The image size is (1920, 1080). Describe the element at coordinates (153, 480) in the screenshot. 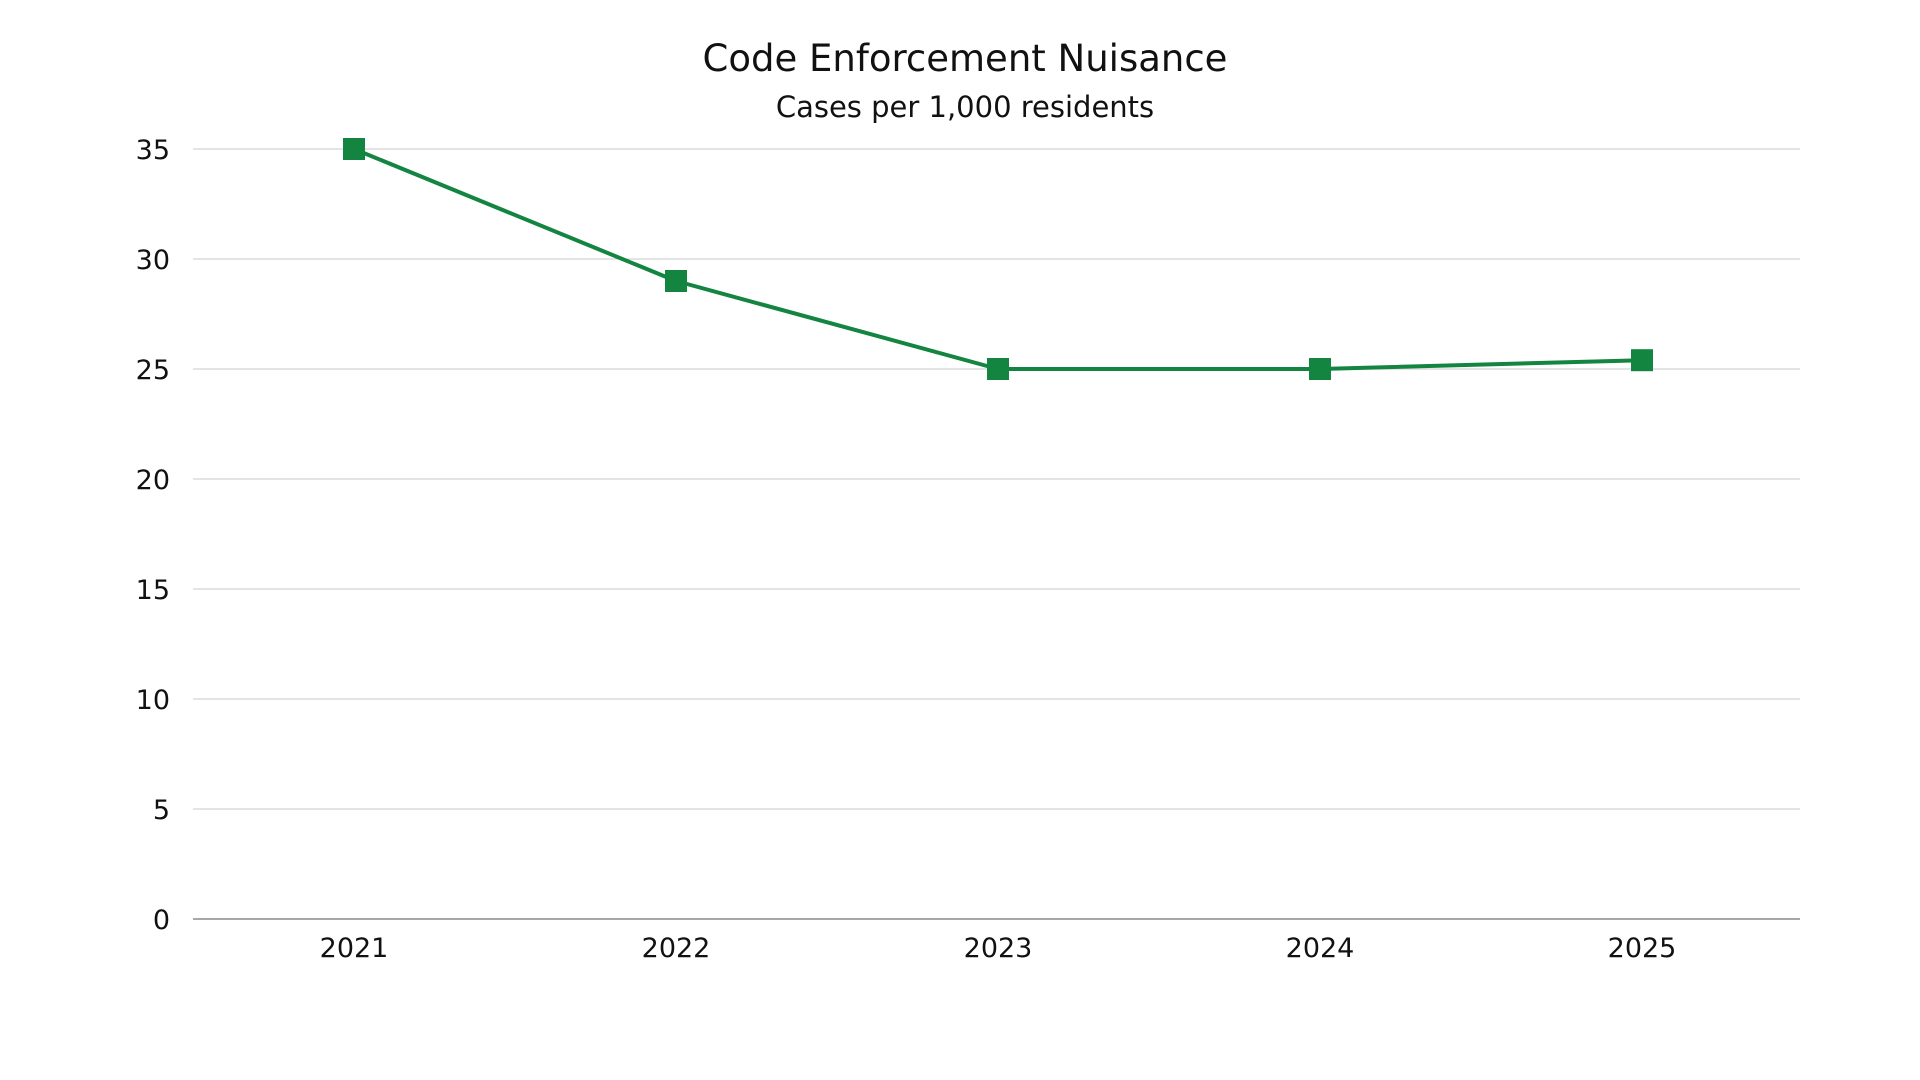

I see `y-tick-label: 20` at that location.